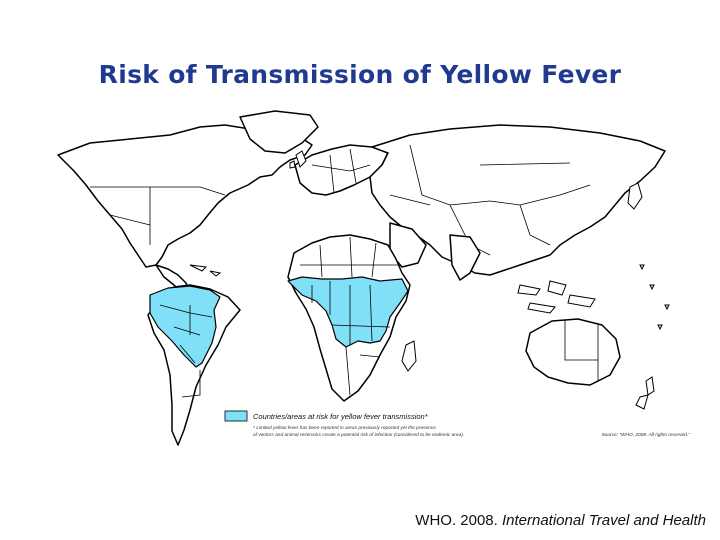 This screenshot has width=720, height=540. I want to click on australia, so click(573, 352).